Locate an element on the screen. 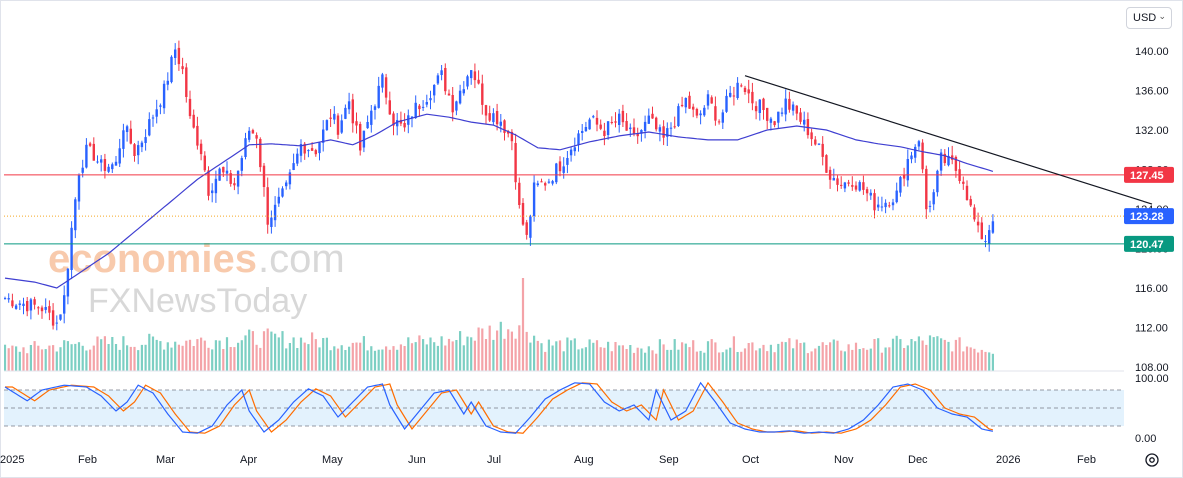  currency-select: USD ⌄ is located at coordinates (1149, 18).